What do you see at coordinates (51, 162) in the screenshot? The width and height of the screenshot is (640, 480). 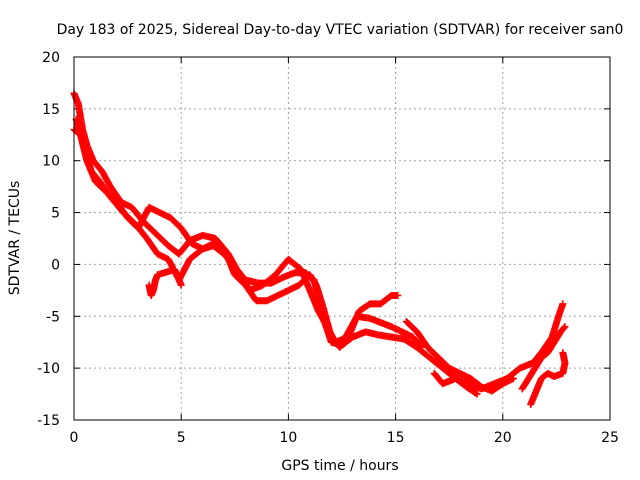 I see `y-tick-label: 10` at bounding box center [51, 162].